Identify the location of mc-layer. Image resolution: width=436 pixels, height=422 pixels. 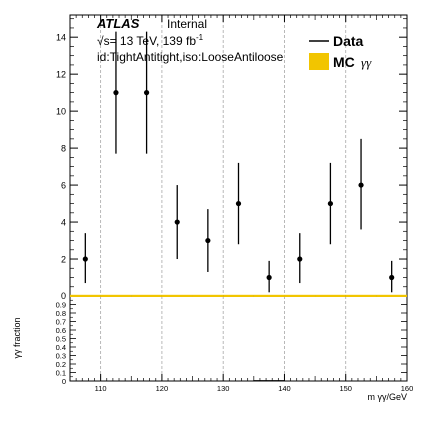
(238, 295).